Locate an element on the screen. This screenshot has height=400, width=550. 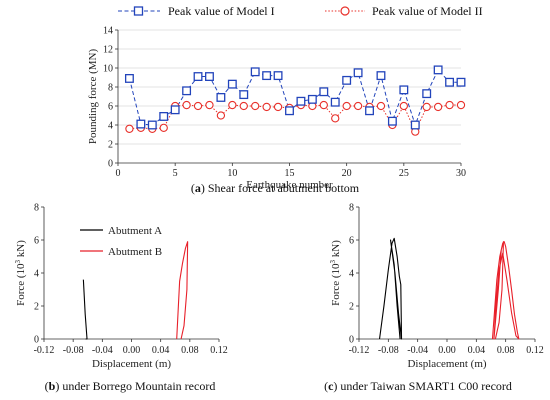
chart-a-x-tick-label: 20 is located at coordinates (347, 173).